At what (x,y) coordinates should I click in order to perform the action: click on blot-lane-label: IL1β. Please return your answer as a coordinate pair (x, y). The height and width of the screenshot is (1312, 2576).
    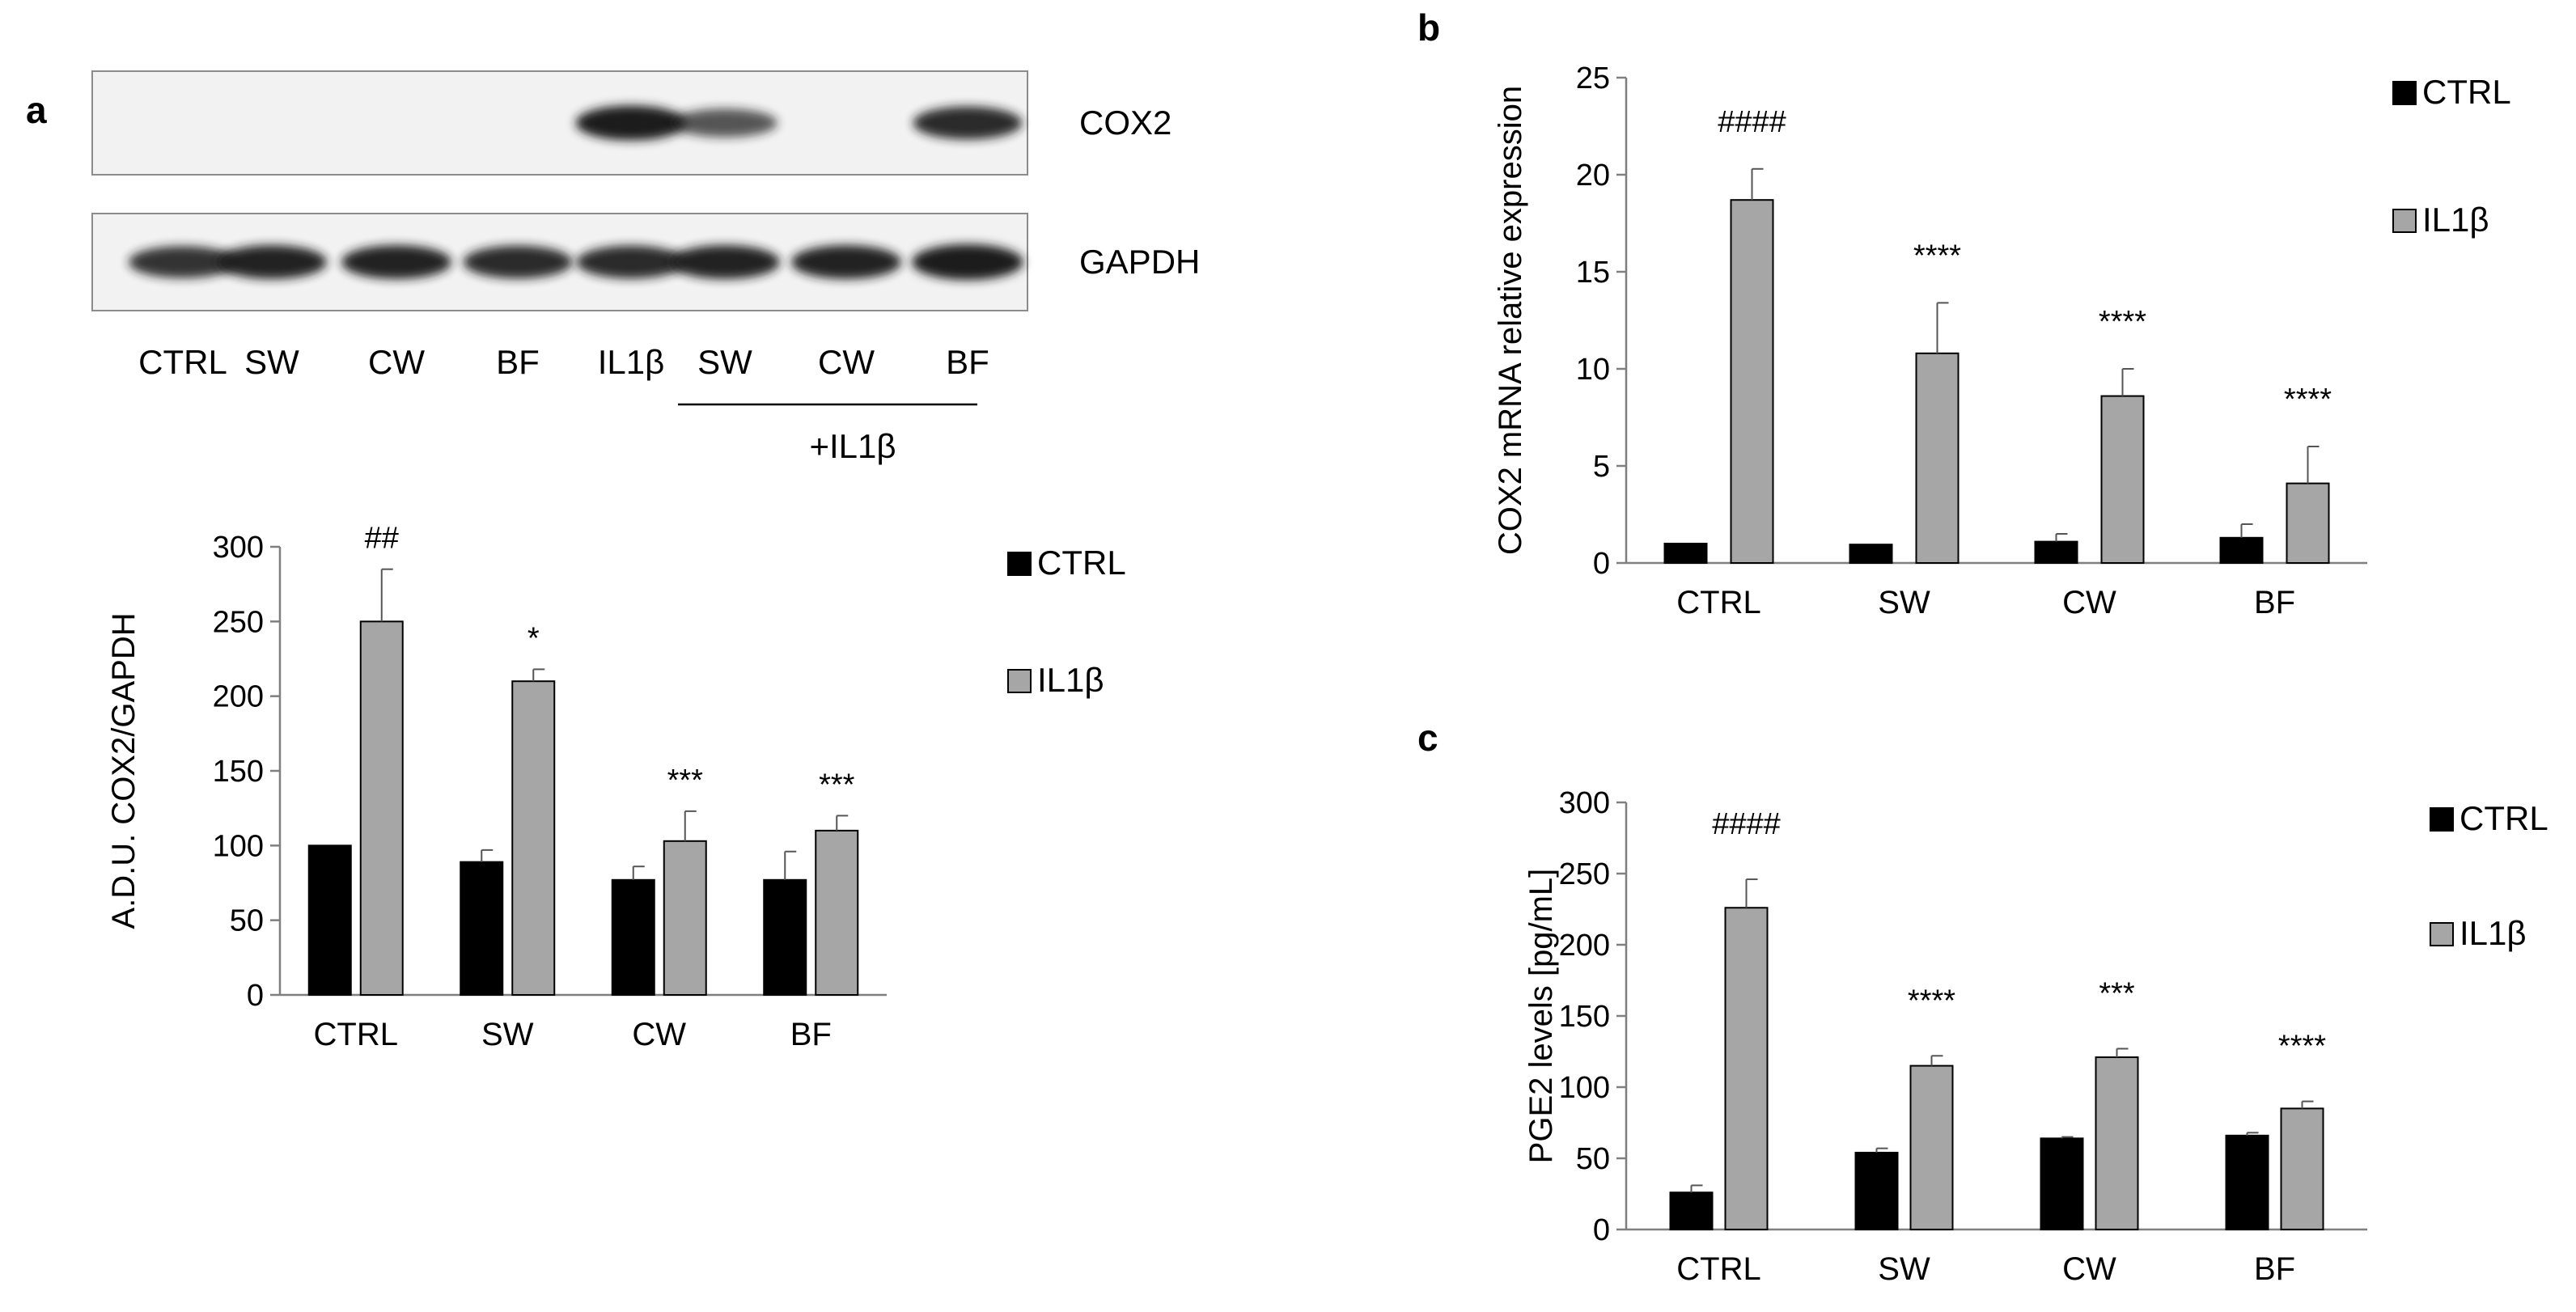
    Looking at the image, I should click on (631, 362).